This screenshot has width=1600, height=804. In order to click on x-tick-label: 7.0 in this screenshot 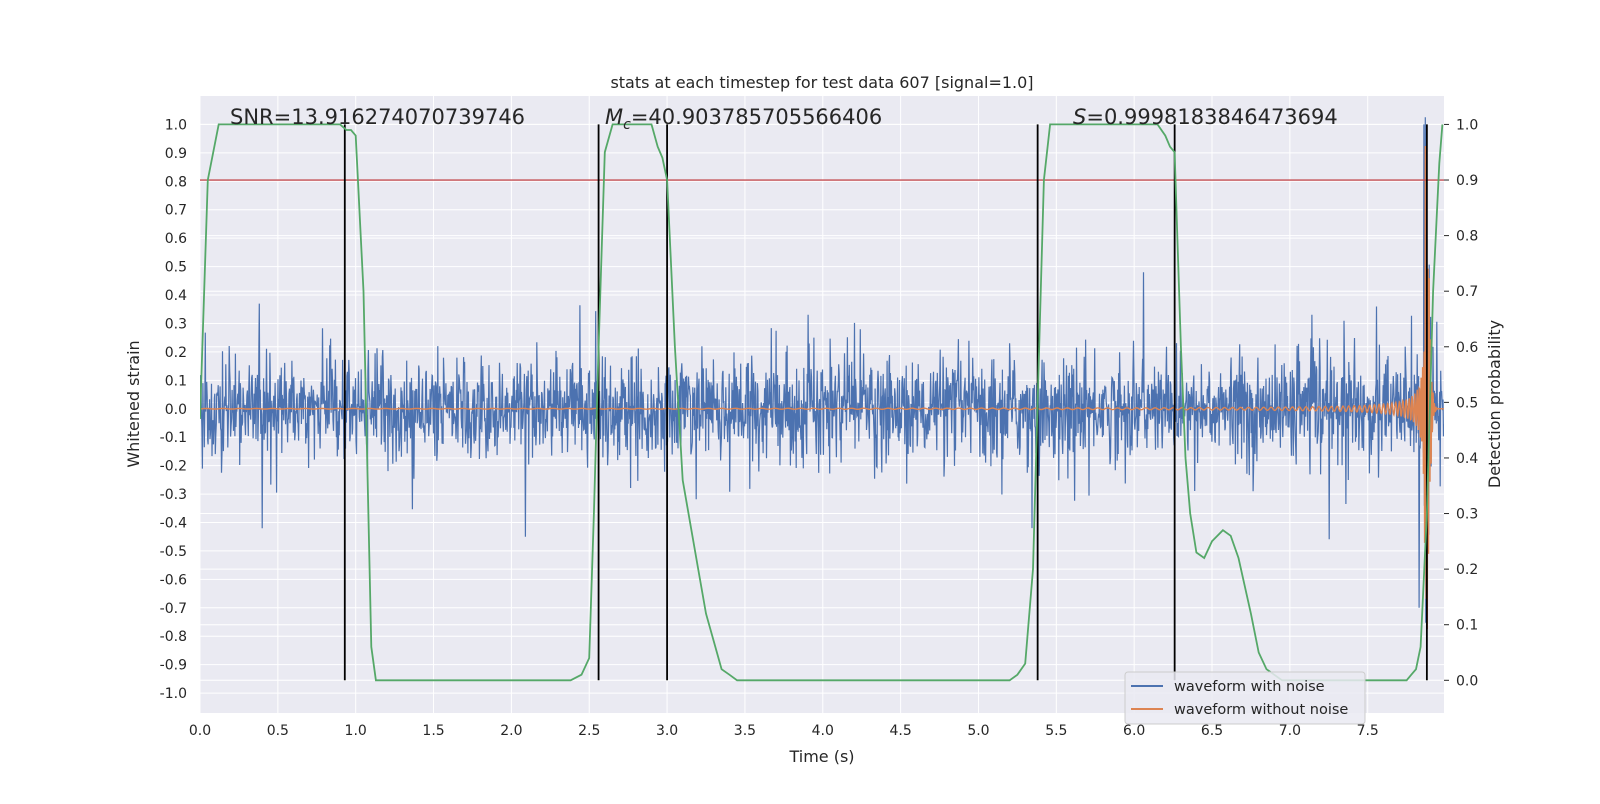, I will do `click(1290, 731)`.